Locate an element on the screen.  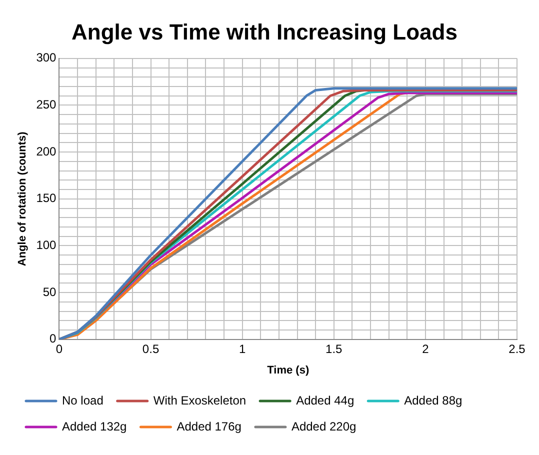
y-tick-label: 300 is located at coordinates (46, 57).